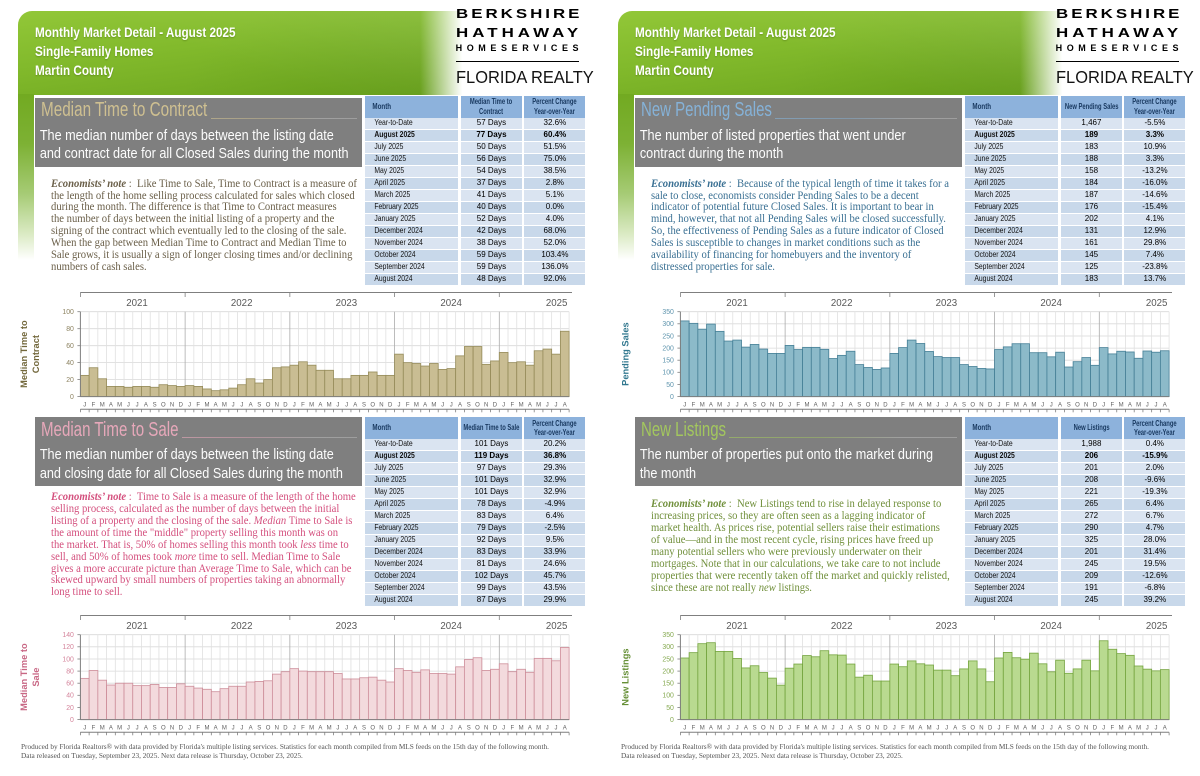  I want to click on svg-text: 300, so click(668, 647).